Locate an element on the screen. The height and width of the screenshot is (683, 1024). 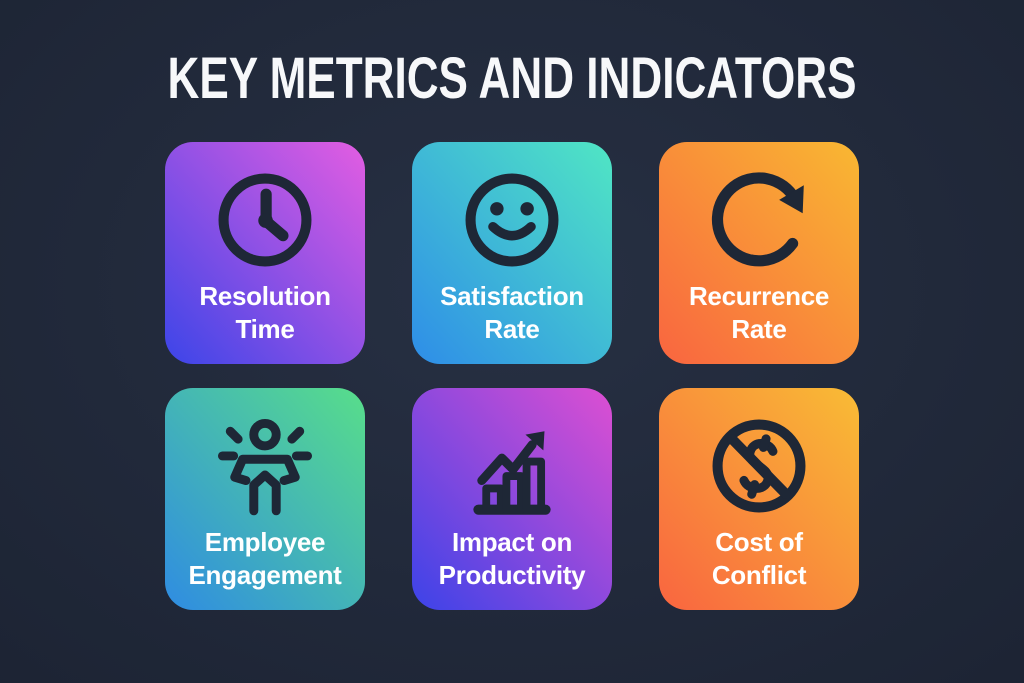
metric-label-line: Employee is located at coordinates (265, 542).